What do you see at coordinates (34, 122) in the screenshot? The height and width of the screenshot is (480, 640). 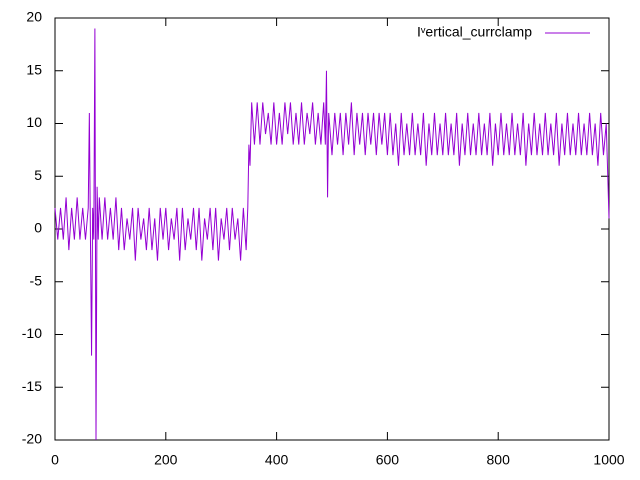 I see `y-tick-label: 10` at bounding box center [34, 122].